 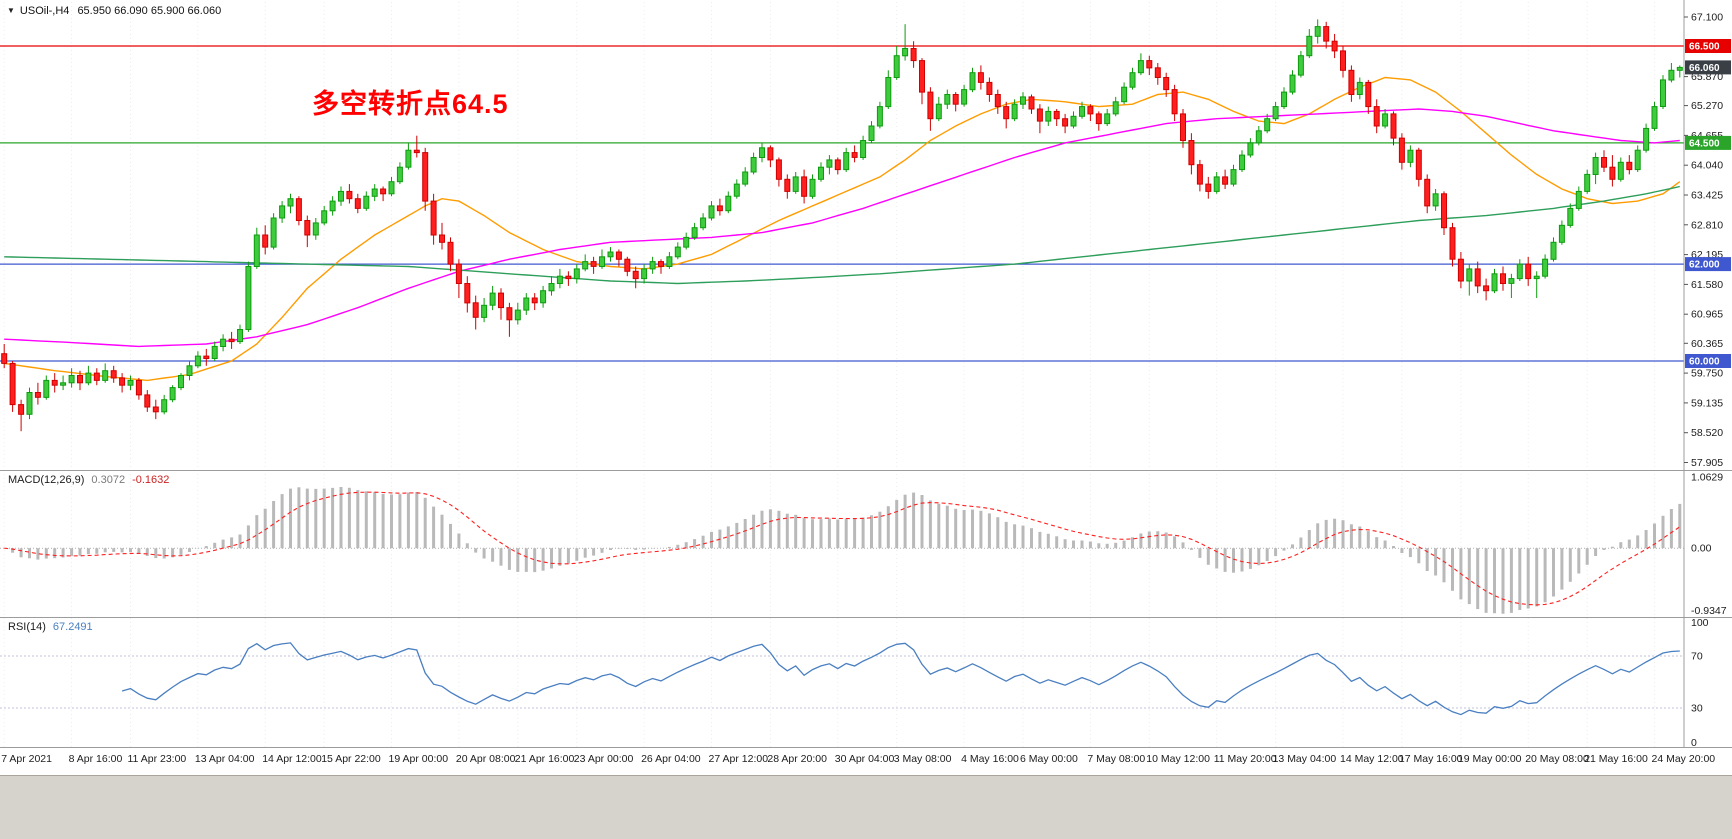 What do you see at coordinates (1697, 657) in the screenshot?
I see `rsi-tick-label: 70` at bounding box center [1697, 657].